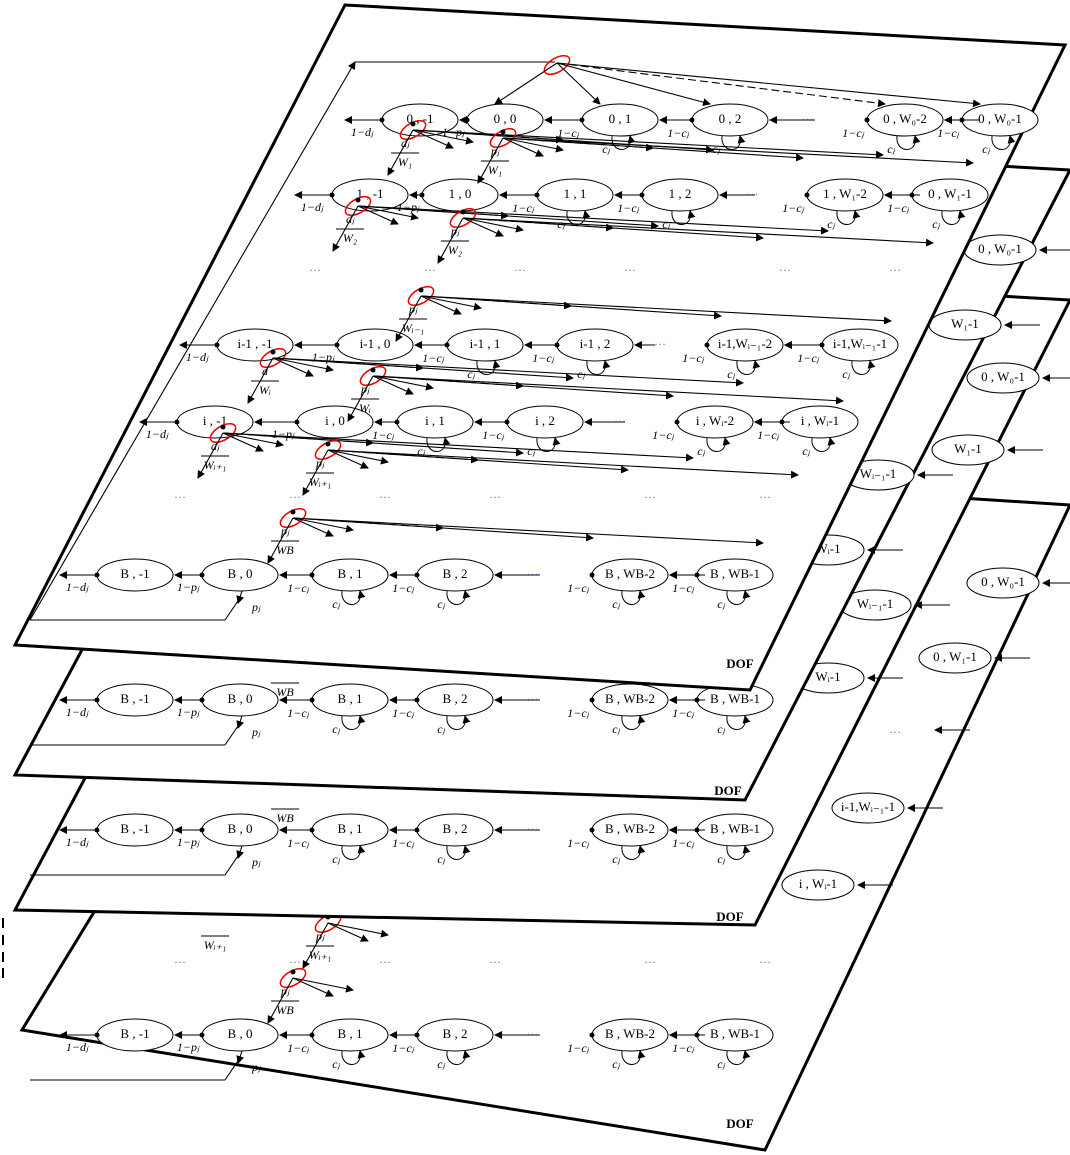 Image resolution: width=1070 pixels, height=1155 pixels. What do you see at coordinates (365, 408) in the screenshot?
I see `fraction-denominator: Wᵢ` at bounding box center [365, 408].